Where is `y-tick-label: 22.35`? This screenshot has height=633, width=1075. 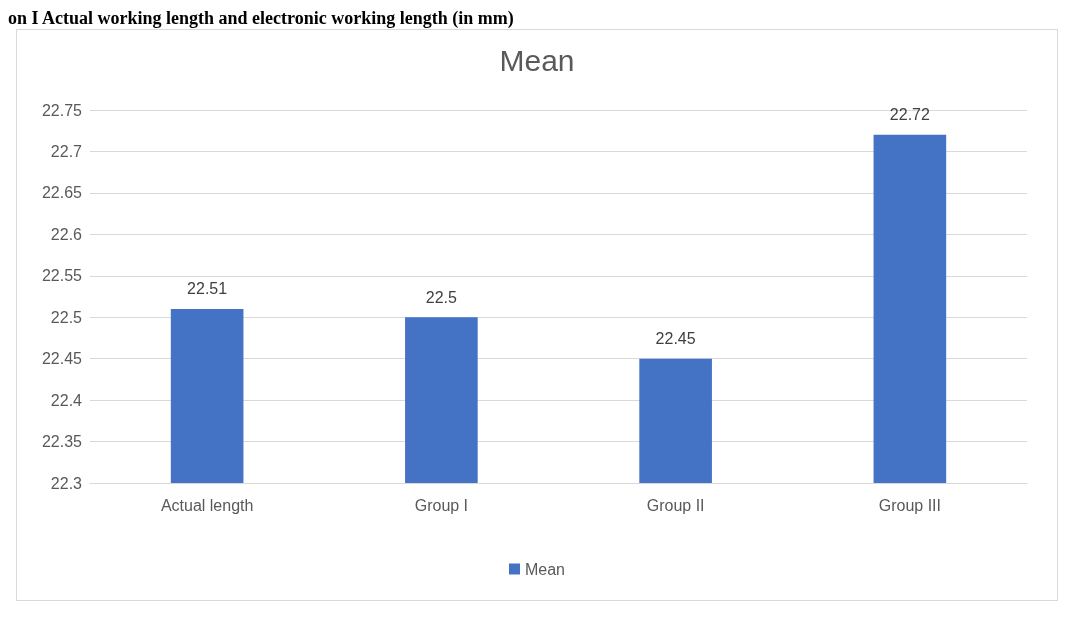 y-tick-label: 22.35 is located at coordinates (62, 442).